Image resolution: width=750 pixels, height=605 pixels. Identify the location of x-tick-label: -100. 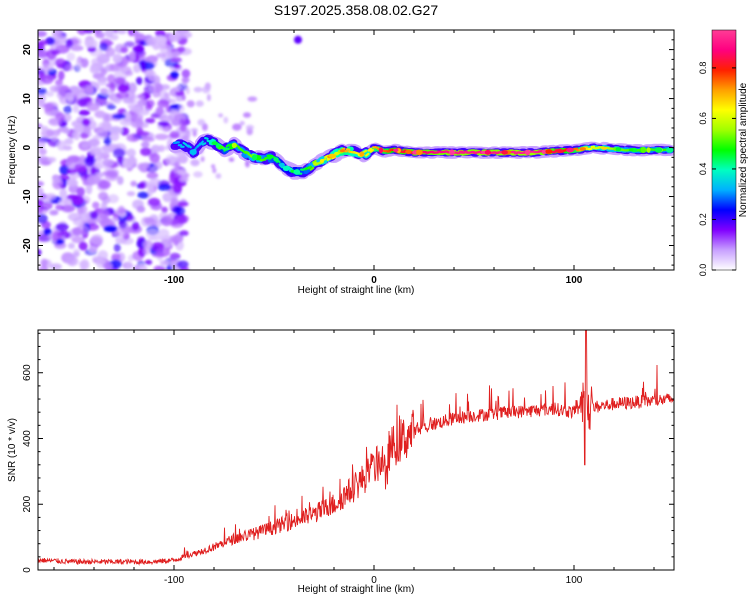
(174, 580).